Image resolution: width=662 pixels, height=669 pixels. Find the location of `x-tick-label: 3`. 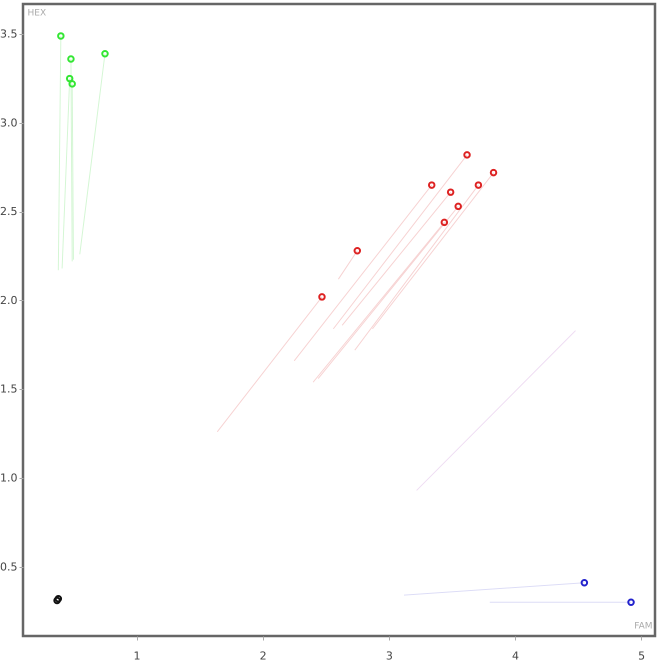

x-tick-label: 3 is located at coordinates (389, 656).